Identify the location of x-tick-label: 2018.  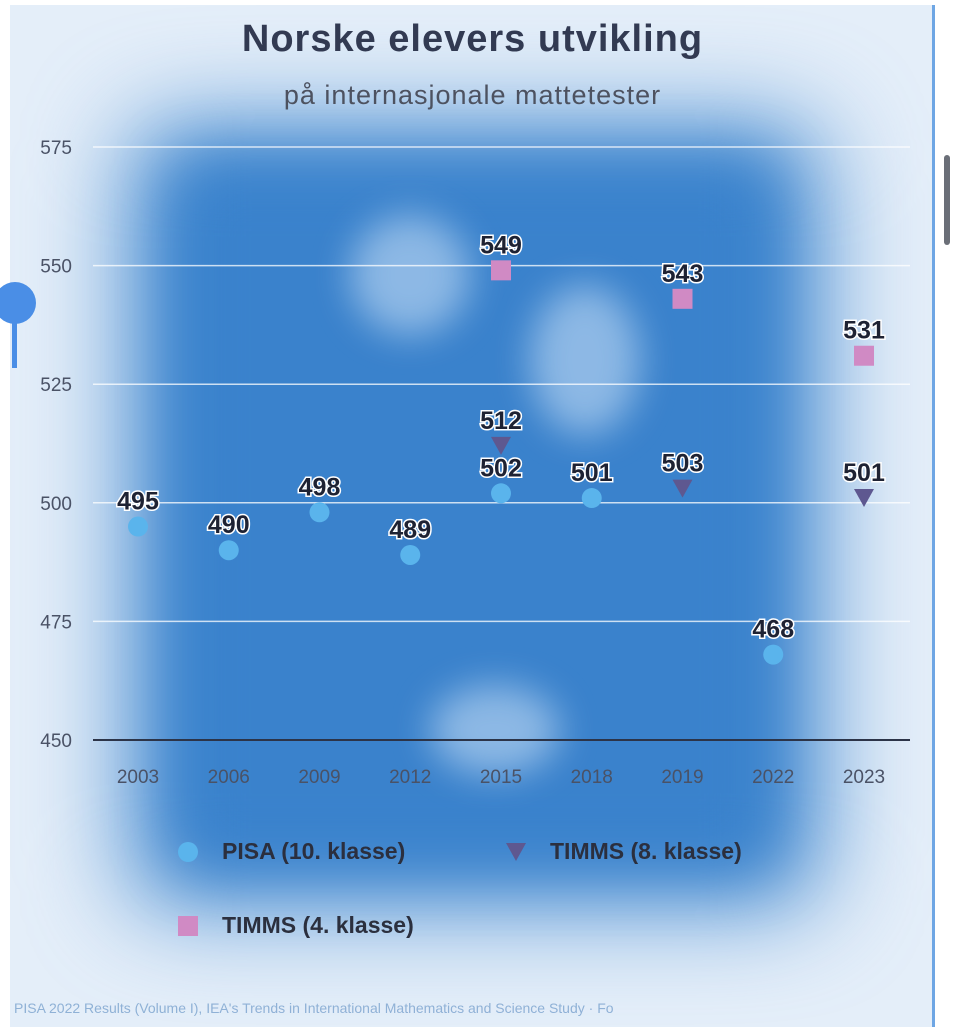
(592, 777).